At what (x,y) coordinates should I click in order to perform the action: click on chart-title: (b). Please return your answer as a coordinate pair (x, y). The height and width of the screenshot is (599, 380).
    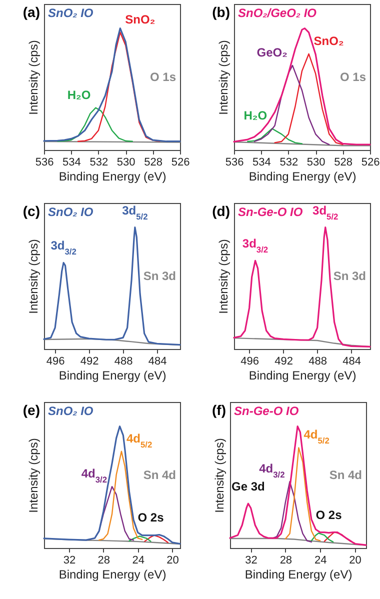
    Looking at the image, I should click on (221, 12).